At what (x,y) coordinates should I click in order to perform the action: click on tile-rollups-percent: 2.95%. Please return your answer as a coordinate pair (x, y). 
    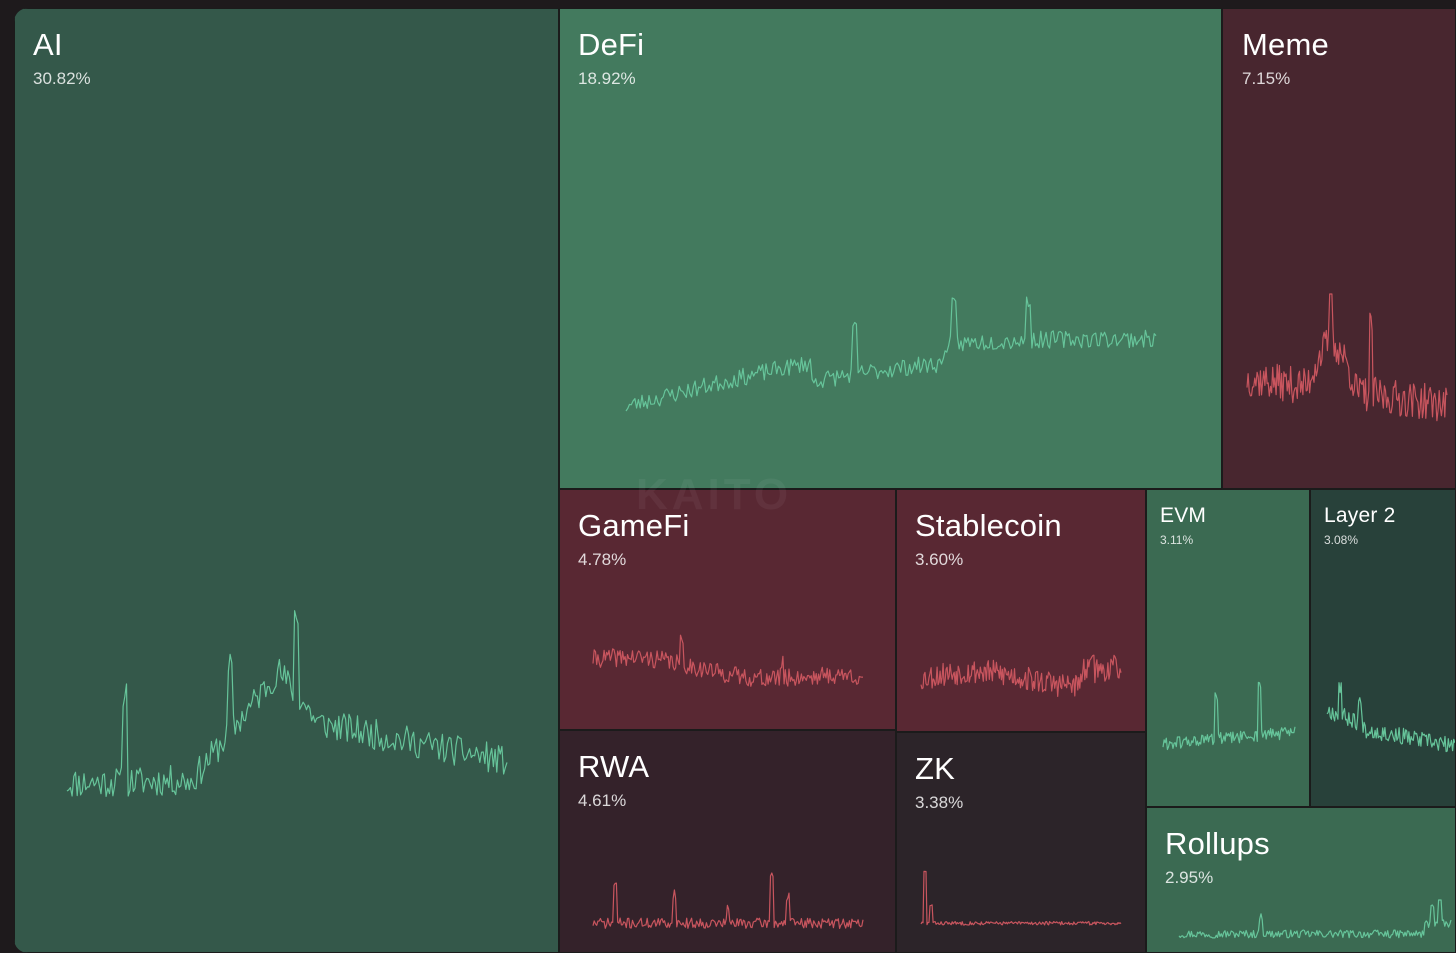
    Looking at the image, I should click on (1189, 877).